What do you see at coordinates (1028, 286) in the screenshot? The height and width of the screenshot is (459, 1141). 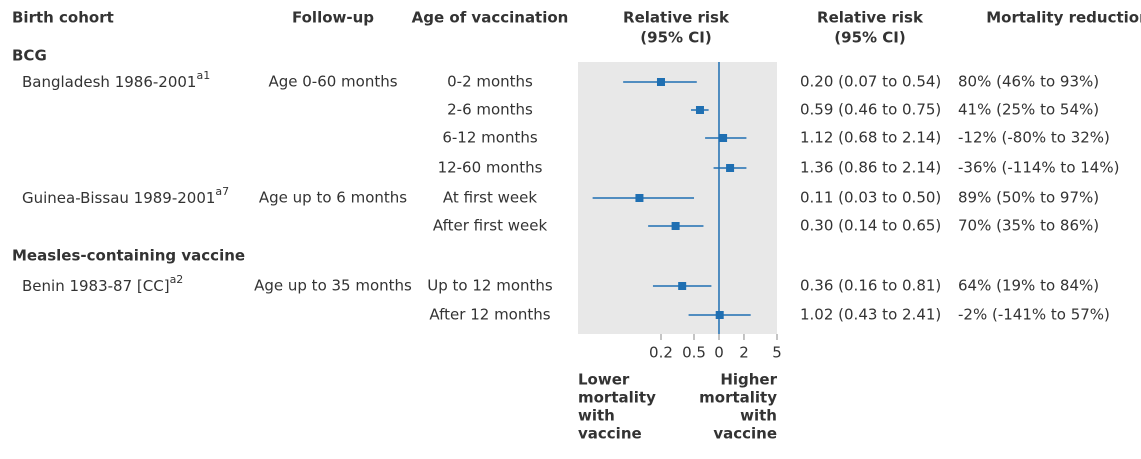 I see `reduction: 64% (19% to 84%)` at bounding box center [1028, 286].